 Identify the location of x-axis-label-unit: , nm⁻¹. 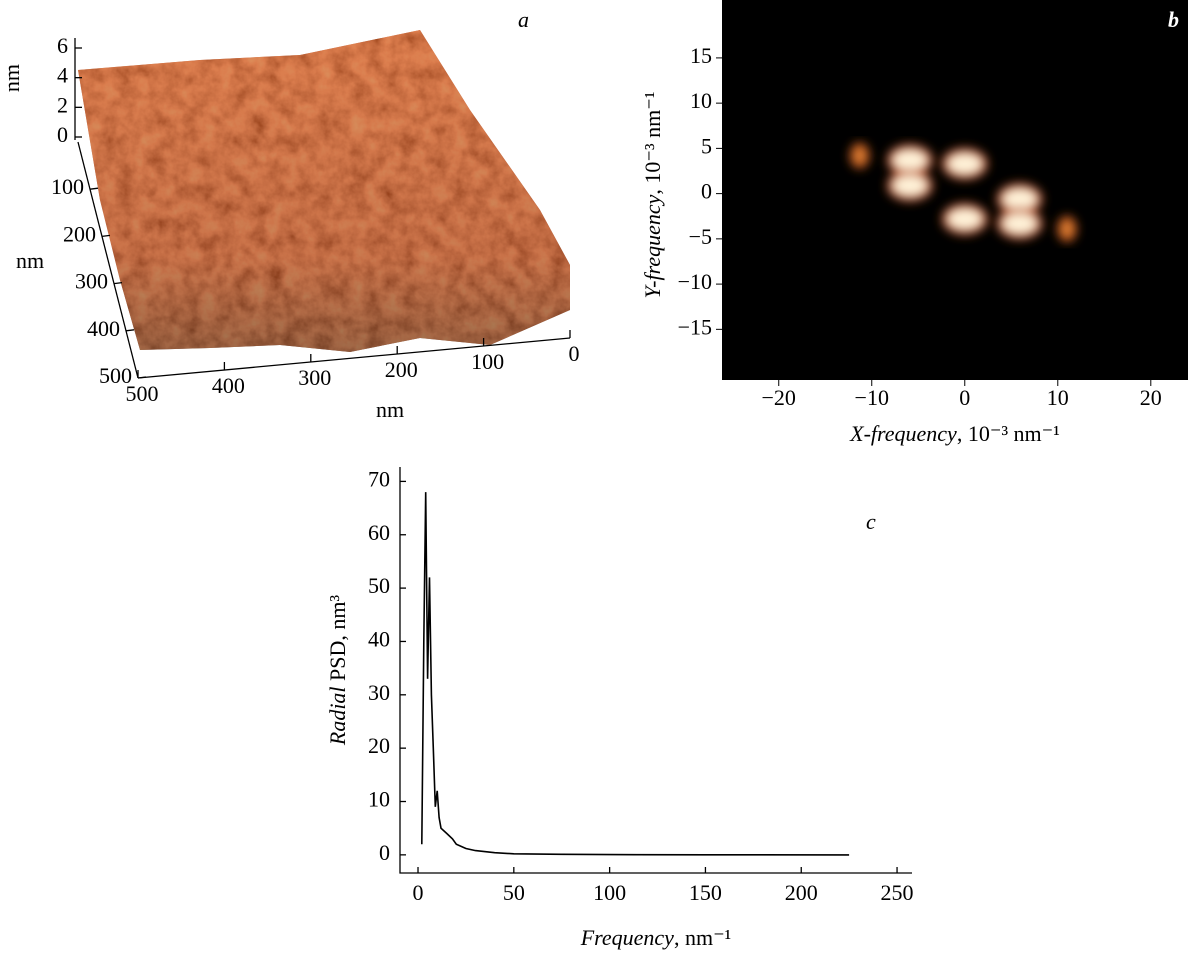
(702, 937).